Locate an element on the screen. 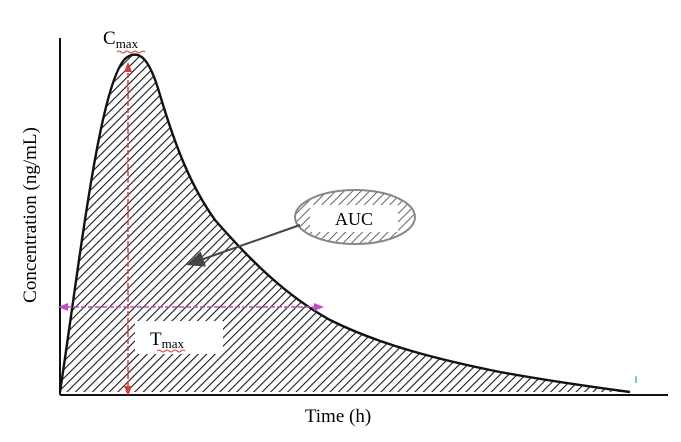 The height and width of the screenshot is (442, 681). x-axis-label: Time (h) is located at coordinates (338, 416).